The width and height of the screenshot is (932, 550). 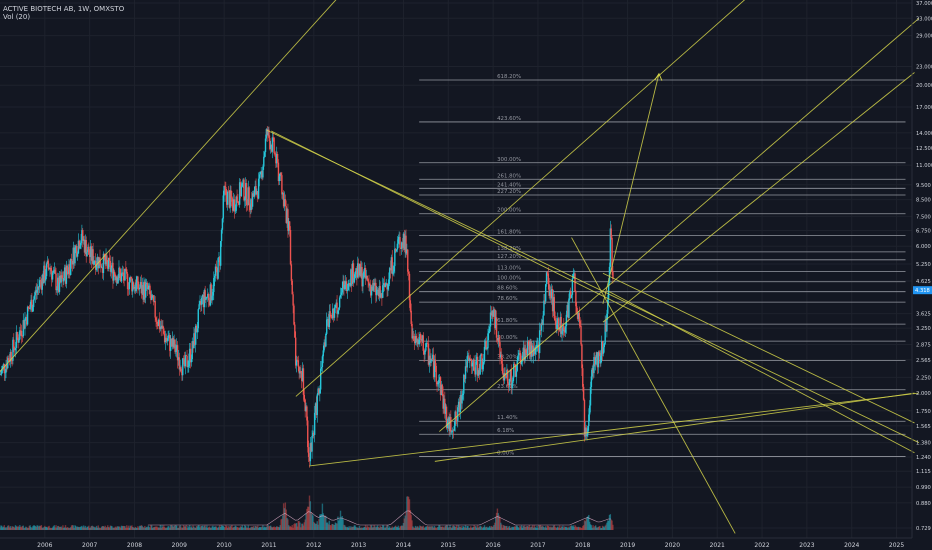 What do you see at coordinates (509, 268) in the screenshot?
I see `fib-level-label: 113.00%` at bounding box center [509, 268].